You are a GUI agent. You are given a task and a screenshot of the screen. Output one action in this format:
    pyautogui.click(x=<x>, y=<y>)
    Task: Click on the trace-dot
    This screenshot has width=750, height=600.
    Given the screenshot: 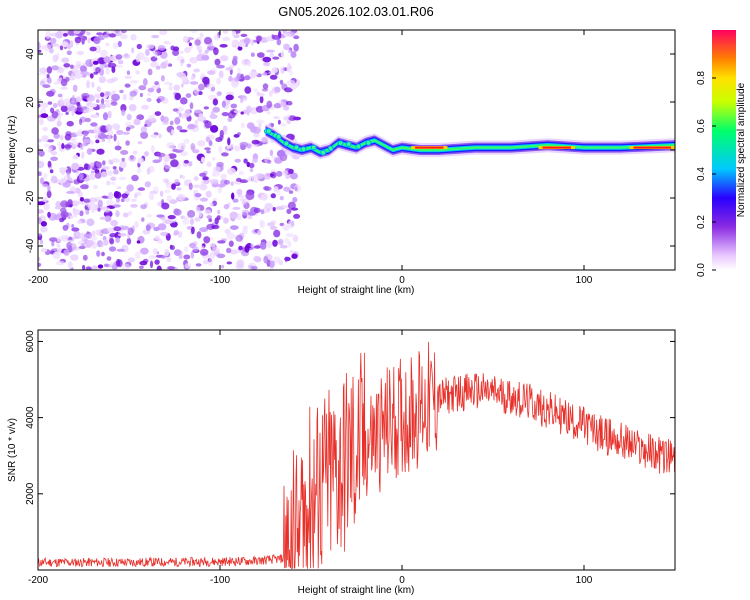 What is the action you would take?
    pyautogui.click(x=358, y=146)
    